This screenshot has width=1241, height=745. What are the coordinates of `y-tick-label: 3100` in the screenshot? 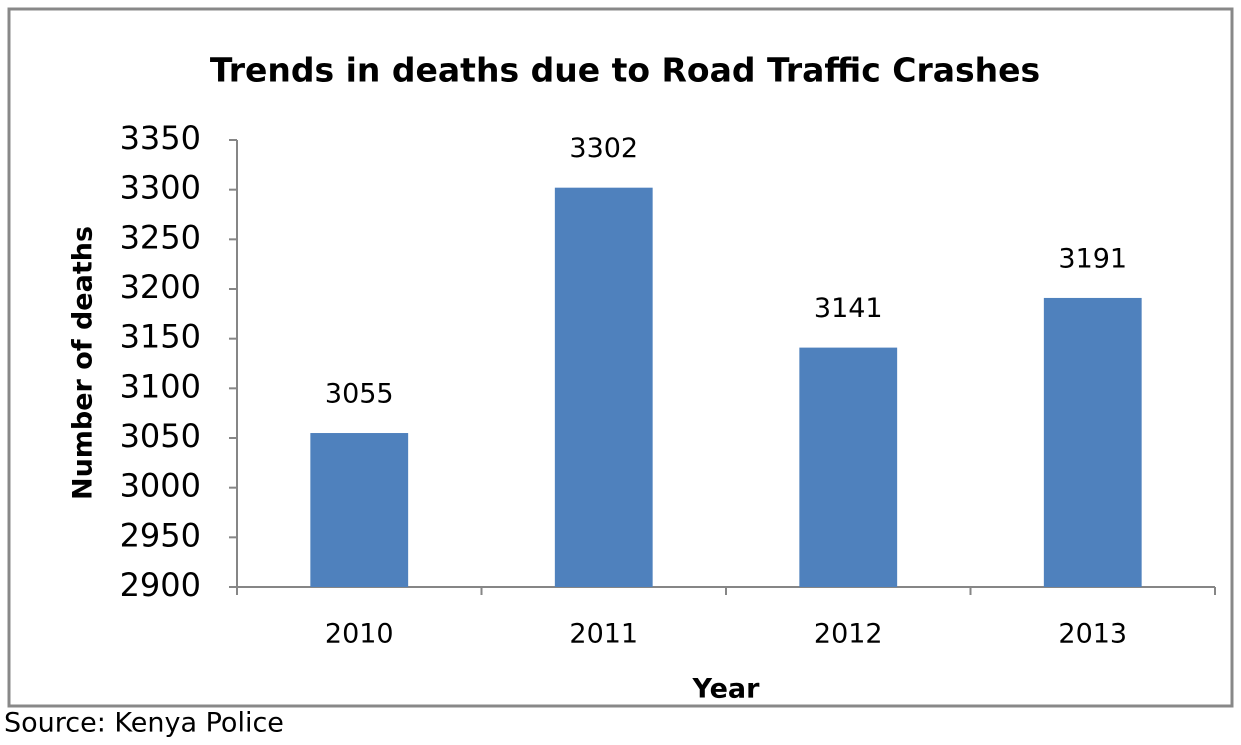 It's located at (160, 386).